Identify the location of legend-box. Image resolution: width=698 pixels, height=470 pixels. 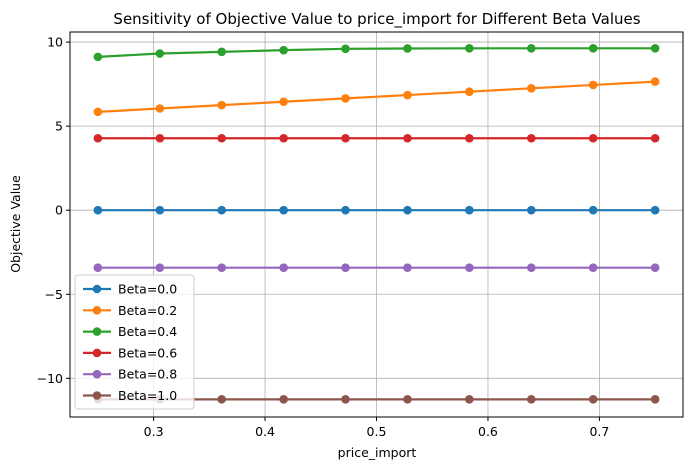
(134, 342).